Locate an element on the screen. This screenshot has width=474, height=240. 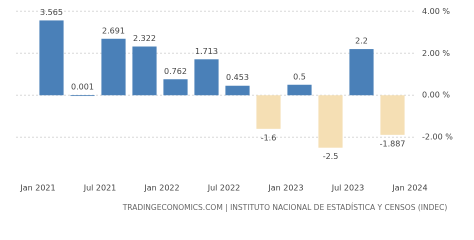
x-tick-label: Jul 2021 is located at coordinates (100, 188).